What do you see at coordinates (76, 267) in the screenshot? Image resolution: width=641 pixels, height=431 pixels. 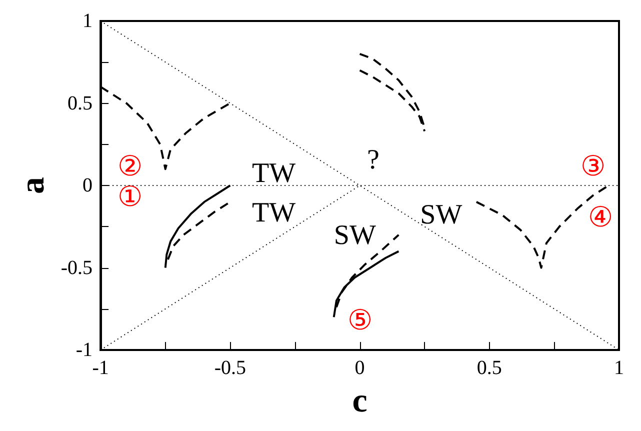 I see `y-tick-label: -0.5` at bounding box center [76, 267].